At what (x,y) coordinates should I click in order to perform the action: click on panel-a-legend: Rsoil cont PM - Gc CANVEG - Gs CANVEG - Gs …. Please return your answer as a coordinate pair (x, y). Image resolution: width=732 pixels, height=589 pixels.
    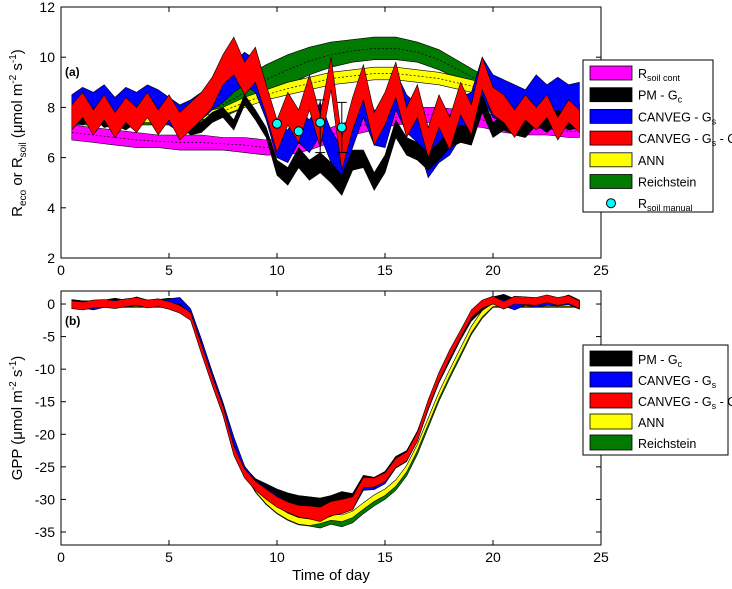
    Looking at the image, I should click on (657, 136).